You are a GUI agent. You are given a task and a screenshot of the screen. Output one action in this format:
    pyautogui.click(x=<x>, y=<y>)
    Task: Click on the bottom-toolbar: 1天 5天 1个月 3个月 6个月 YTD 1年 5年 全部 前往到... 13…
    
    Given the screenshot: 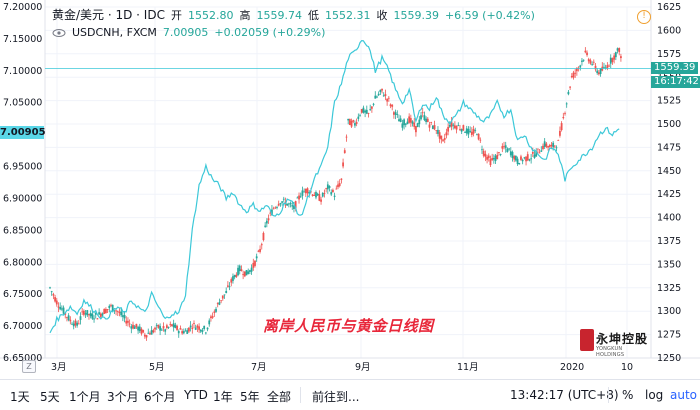 What is the action you would take?
    pyautogui.click(x=350, y=394)
    